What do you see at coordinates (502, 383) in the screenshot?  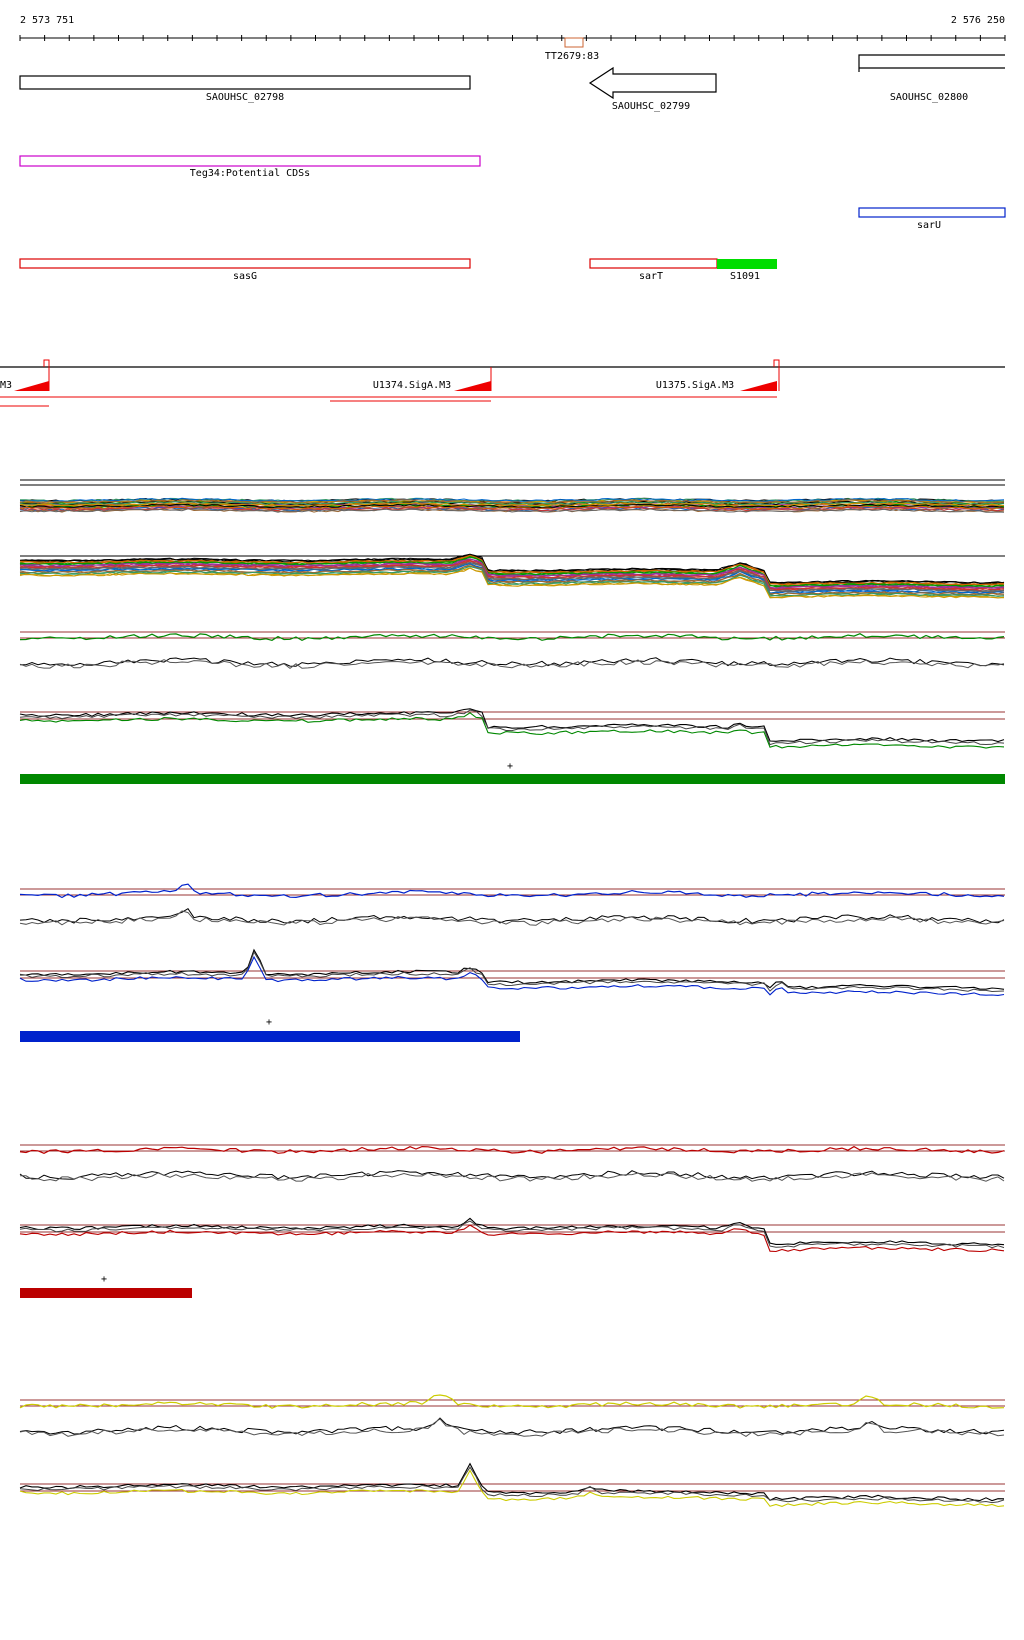 I see `promoter-track: M3 U1374.SigA.M3 U1375.SigA.M3` at bounding box center [502, 383].